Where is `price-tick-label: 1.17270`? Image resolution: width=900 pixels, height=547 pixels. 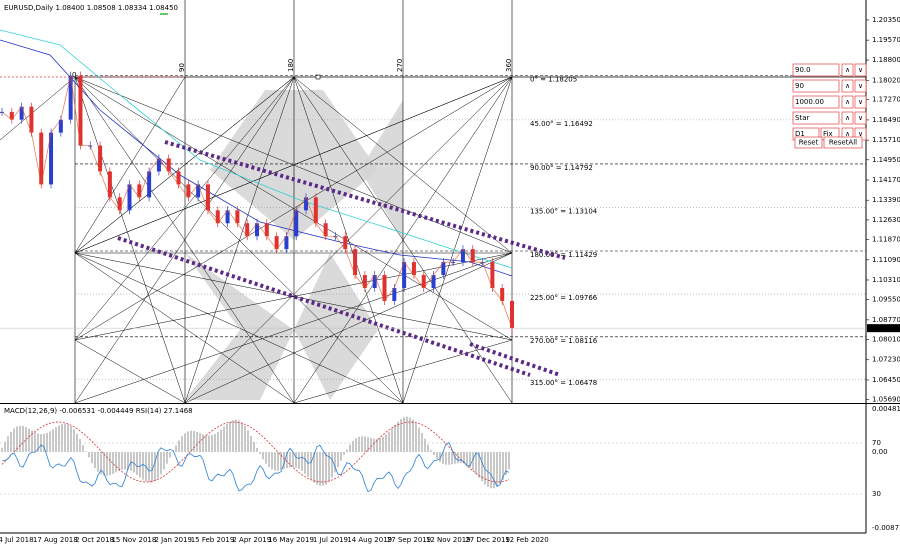 price-tick-label: 1.17270 is located at coordinates (886, 100).